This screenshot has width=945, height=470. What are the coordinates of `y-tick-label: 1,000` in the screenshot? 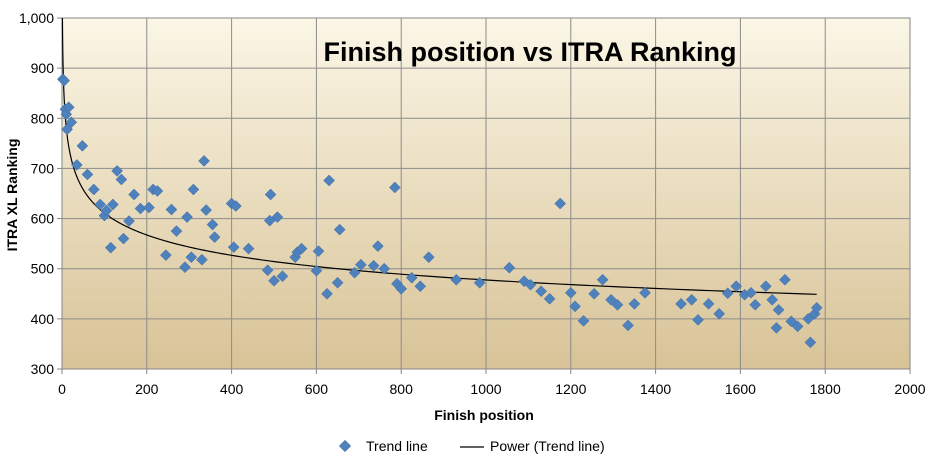 It's located at (36, 18).